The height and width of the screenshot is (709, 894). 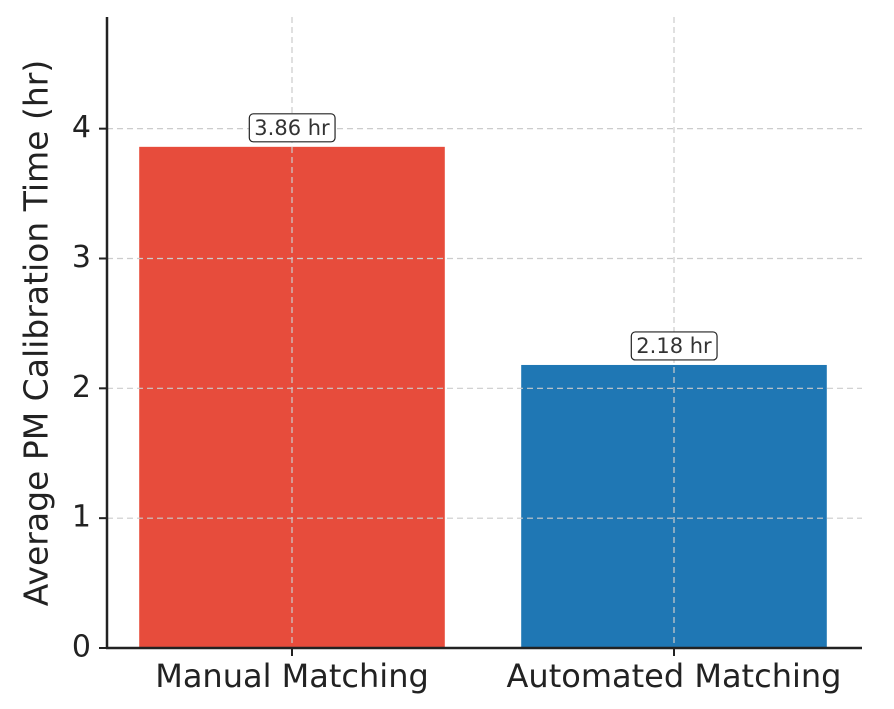 I want to click on value-label: 2.18 hr, so click(x=674, y=346).